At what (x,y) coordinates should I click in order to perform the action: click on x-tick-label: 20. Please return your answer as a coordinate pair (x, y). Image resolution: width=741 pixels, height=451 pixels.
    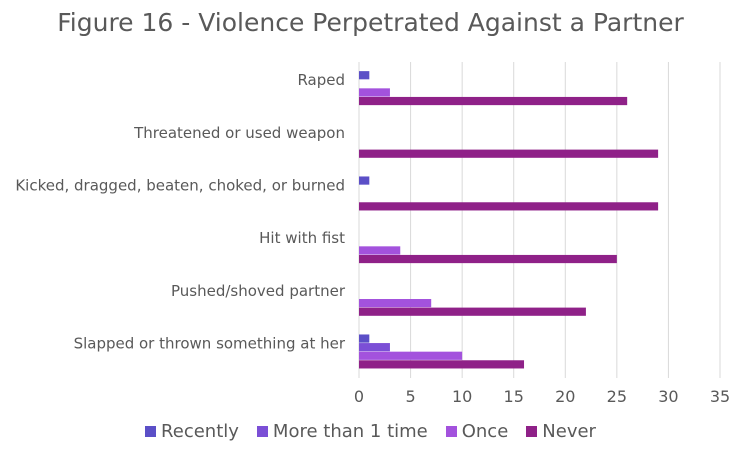
    Looking at the image, I should click on (565, 396).